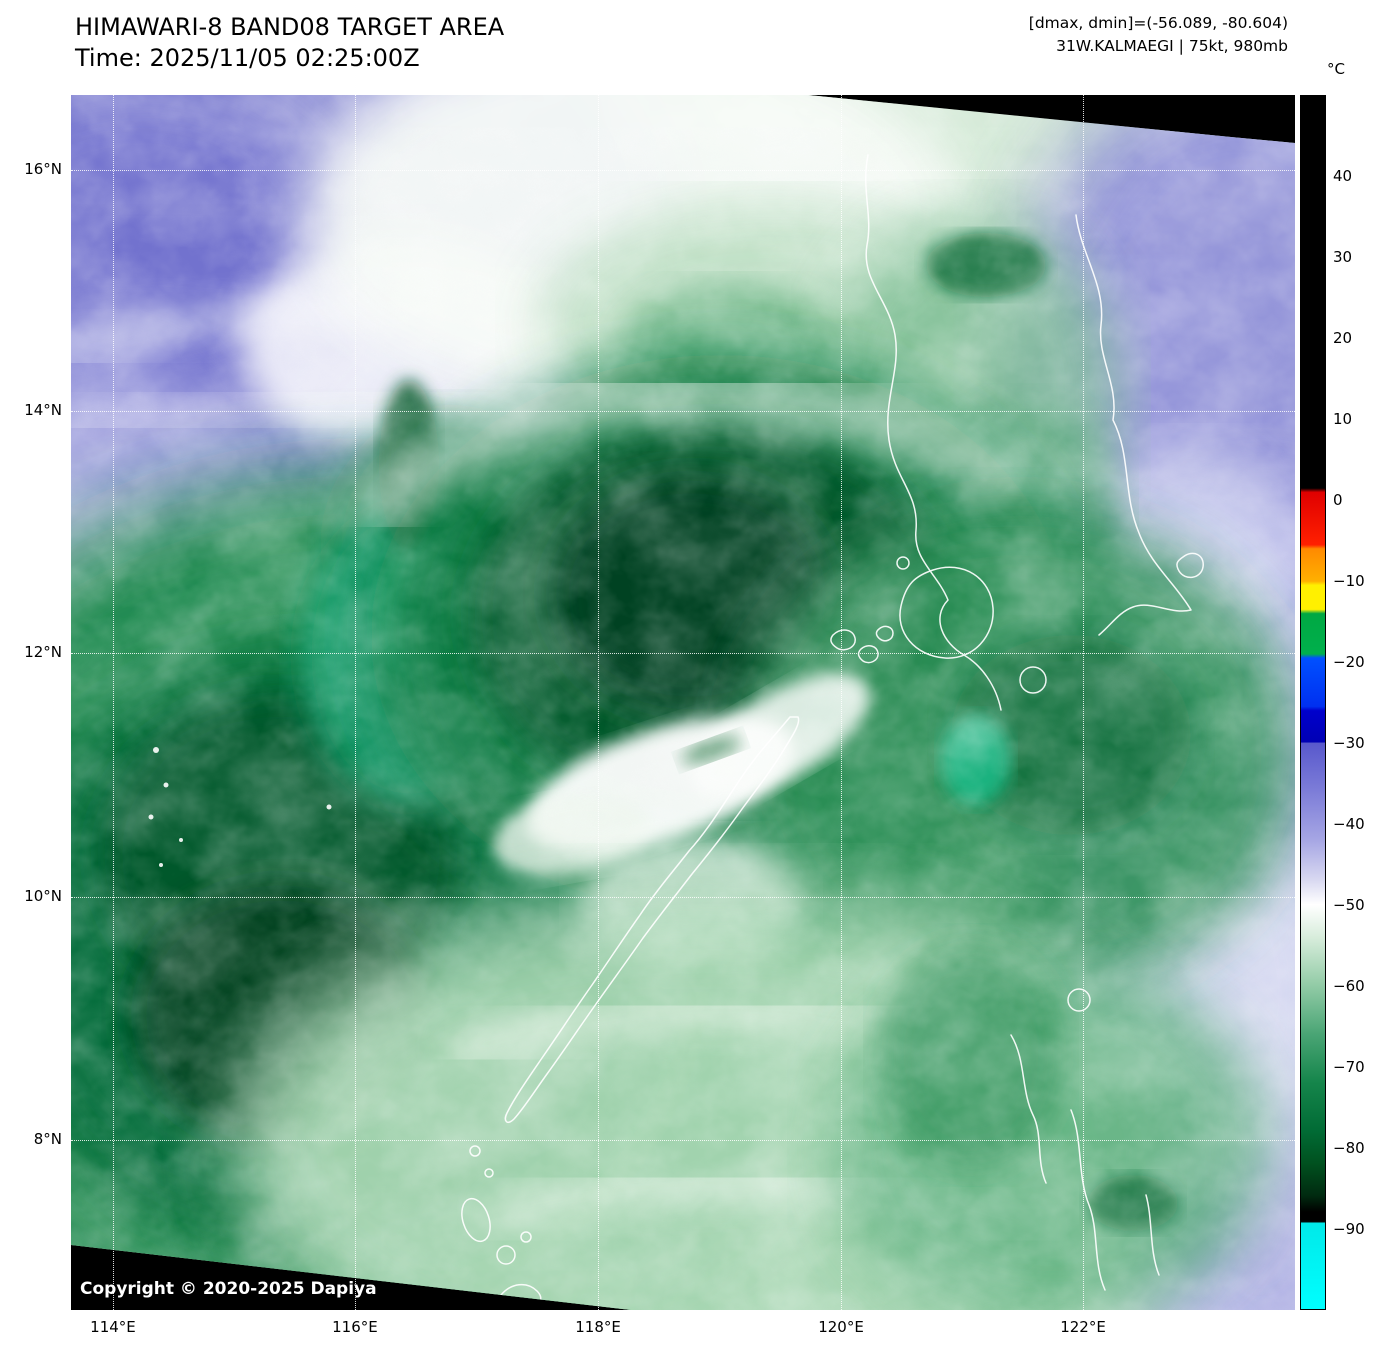 The image size is (1390, 1359). I want to click on storm-annotation: 31W.KALMAEGI | 75kt, 980mb, so click(1172, 46).